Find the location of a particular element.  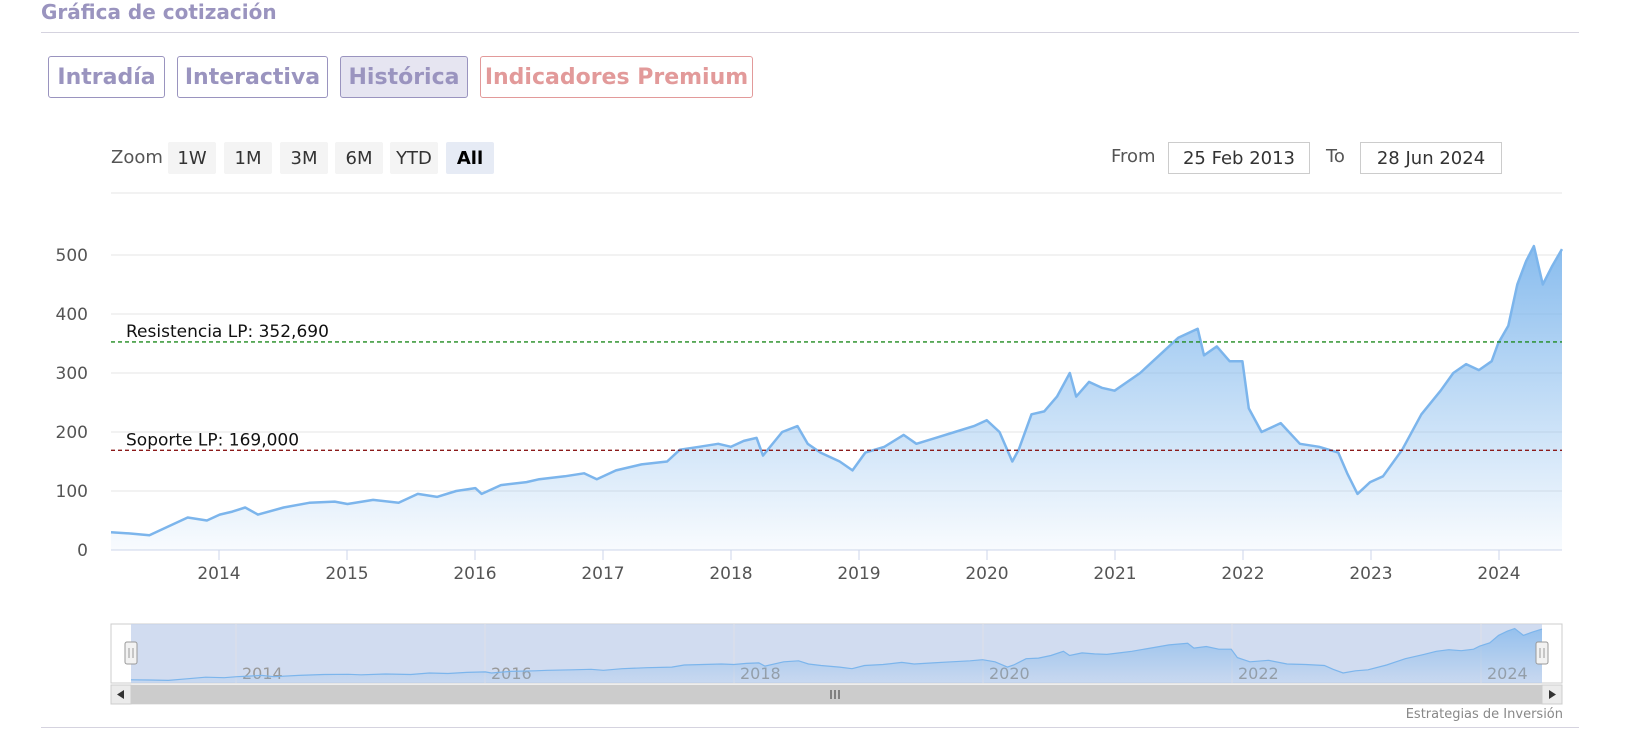

zoom-all-button: All is located at coordinates (470, 158).